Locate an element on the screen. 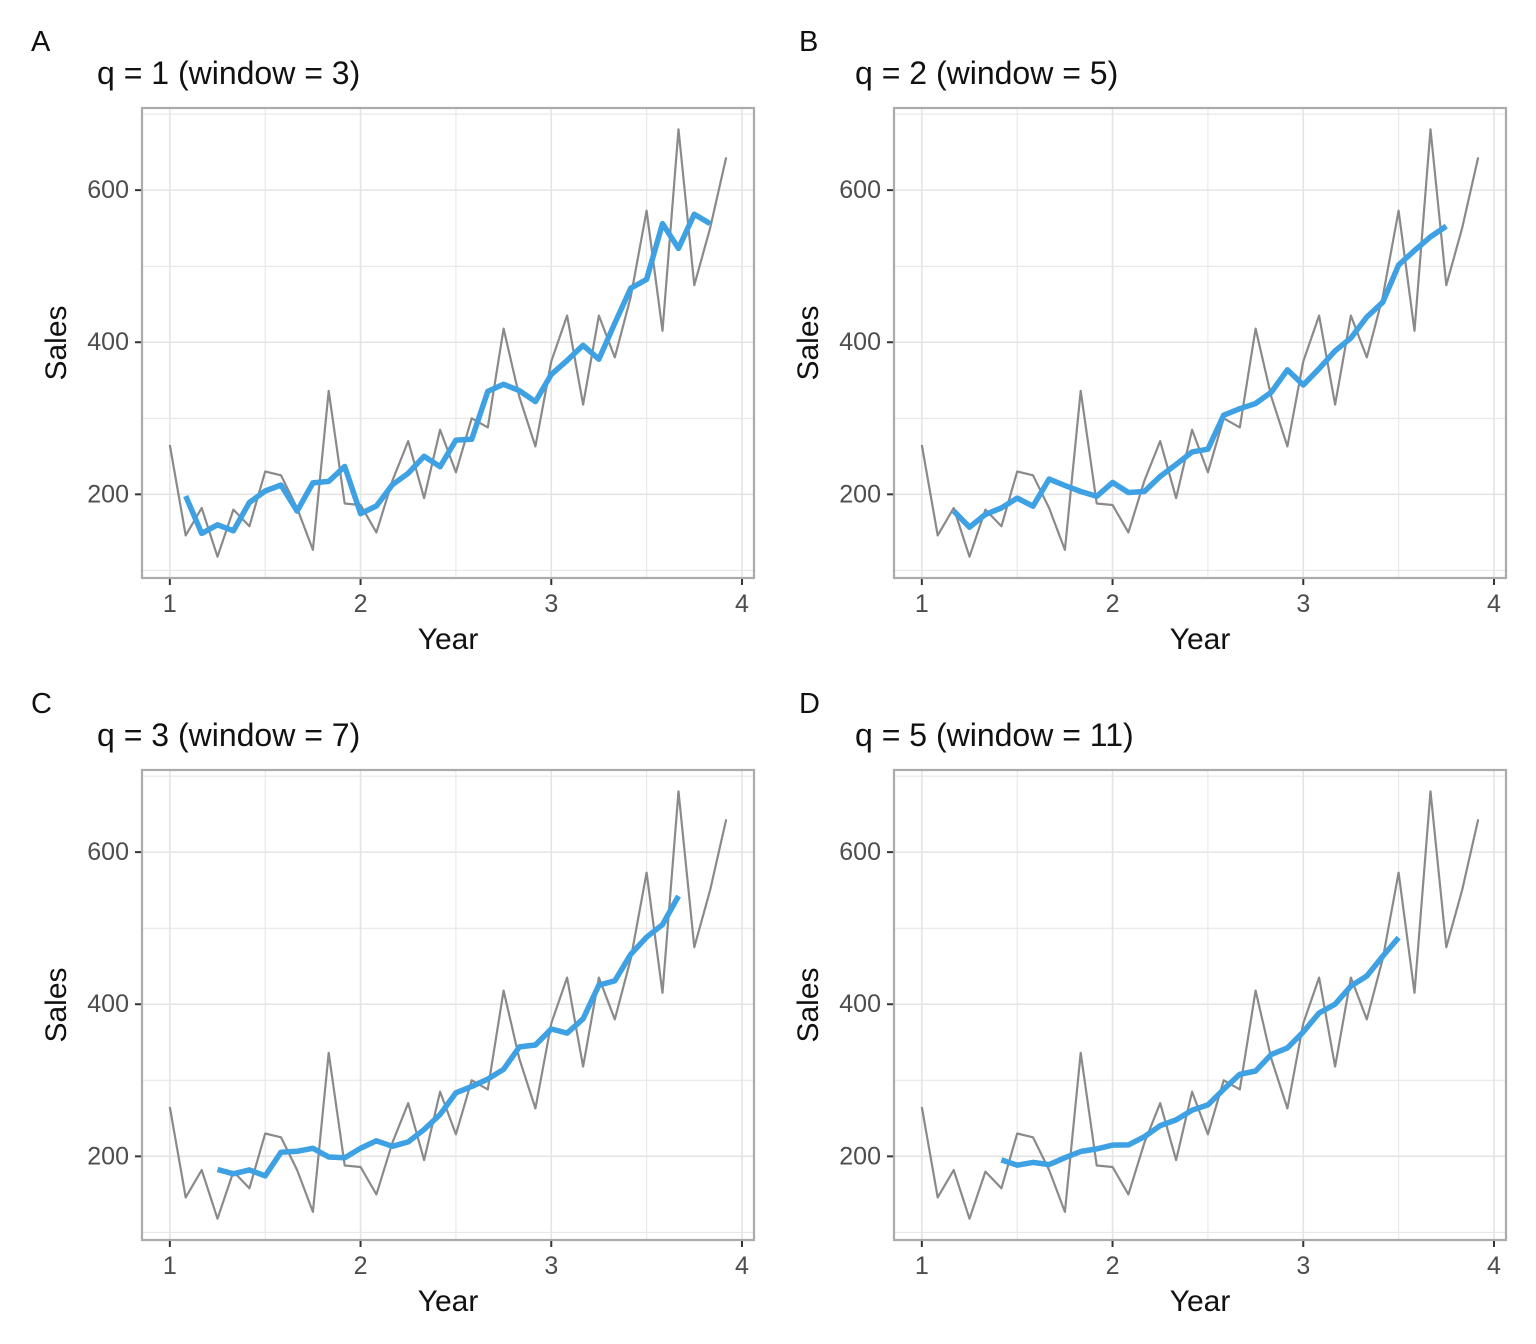 This screenshot has height=1344, width=1536. panel-title-a: q = 1 (window = 3) is located at coordinates (229, 73).